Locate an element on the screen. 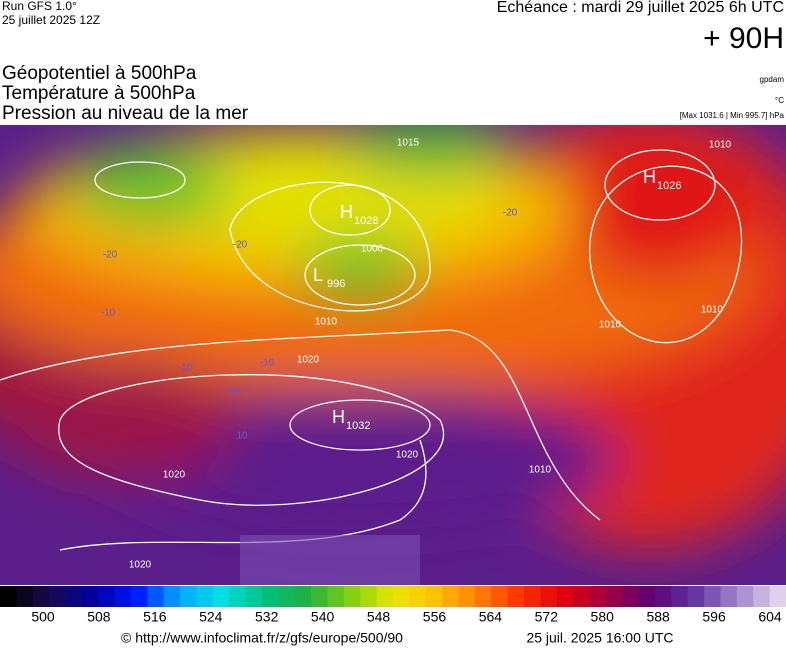  colorbar-tick-label: 604 is located at coordinates (770, 617).